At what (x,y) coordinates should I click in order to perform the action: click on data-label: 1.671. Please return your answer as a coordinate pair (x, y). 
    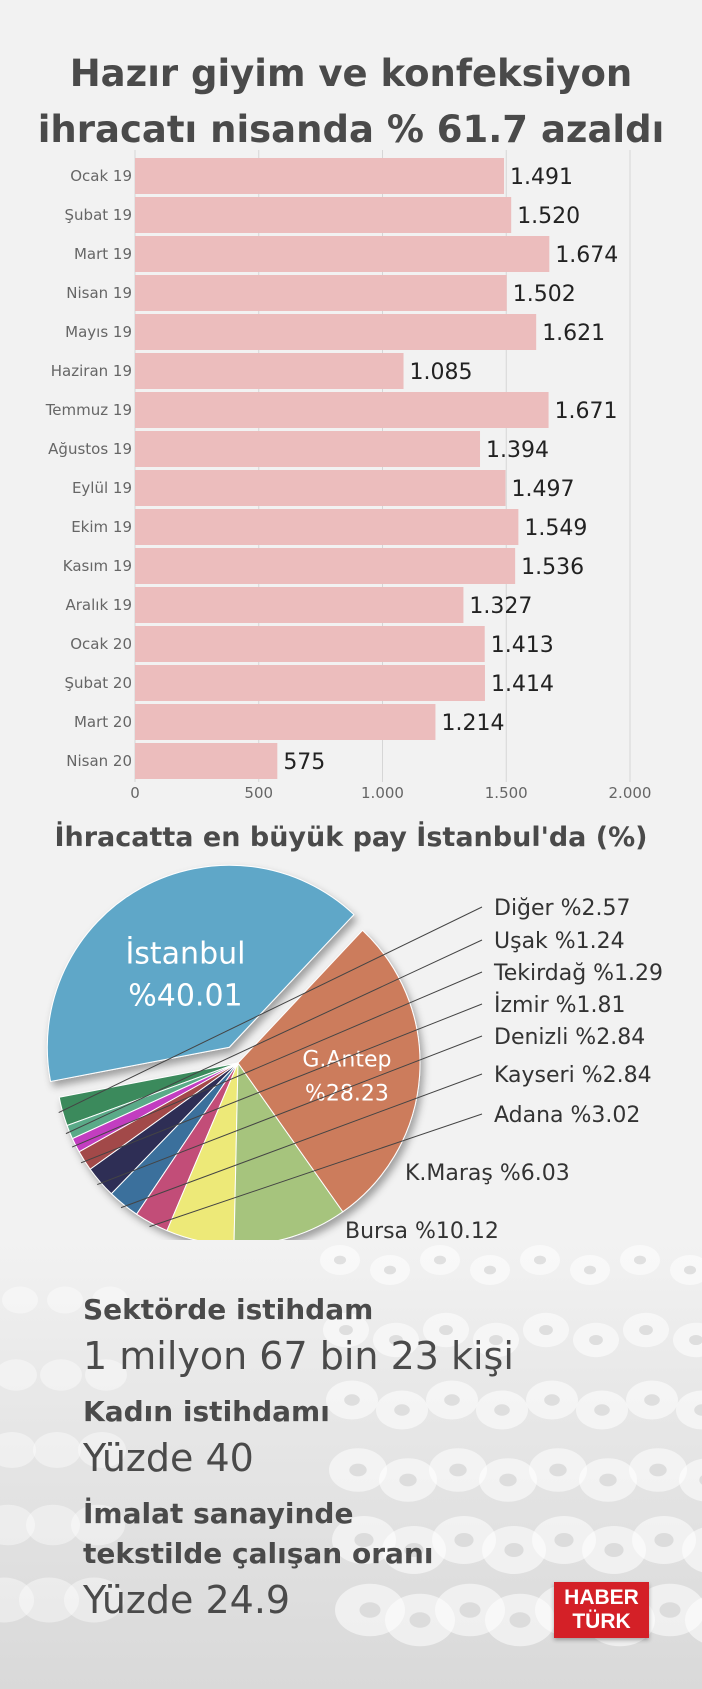
    Looking at the image, I should click on (586, 411).